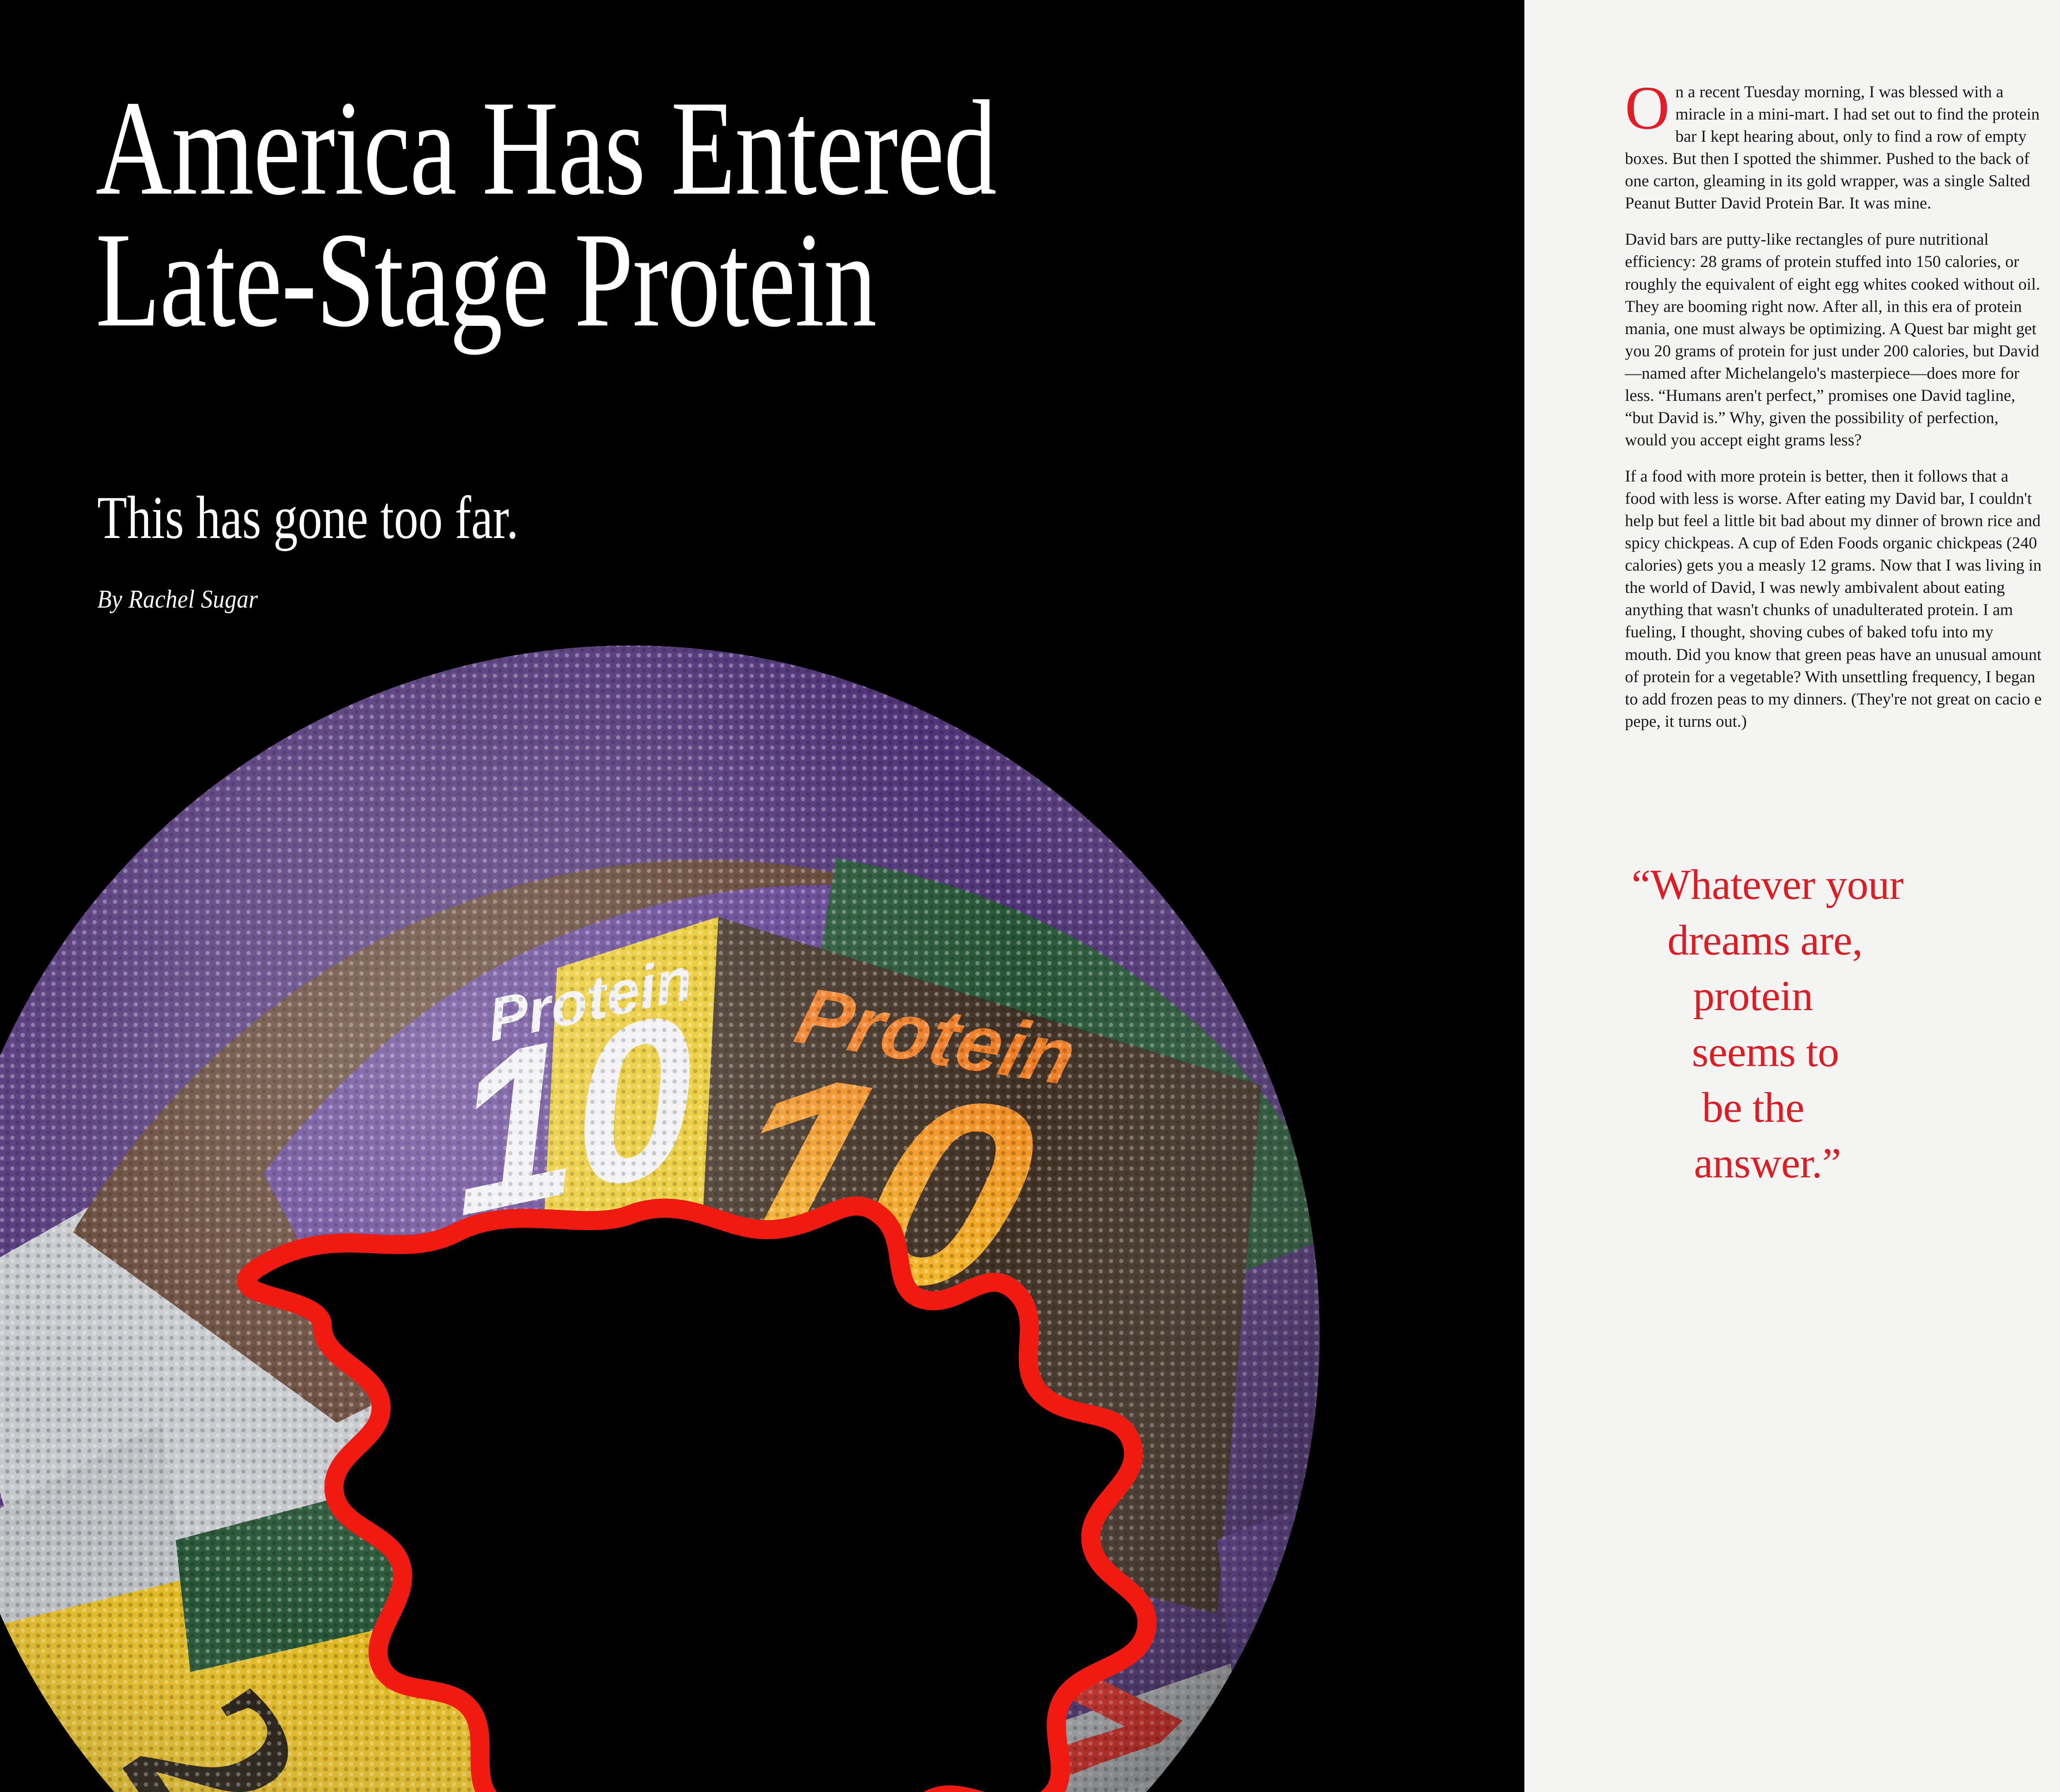  Describe the element at coordinates (1767, 1163) in the screenshot. I see `pull-quote-line: answer.”` at that location.